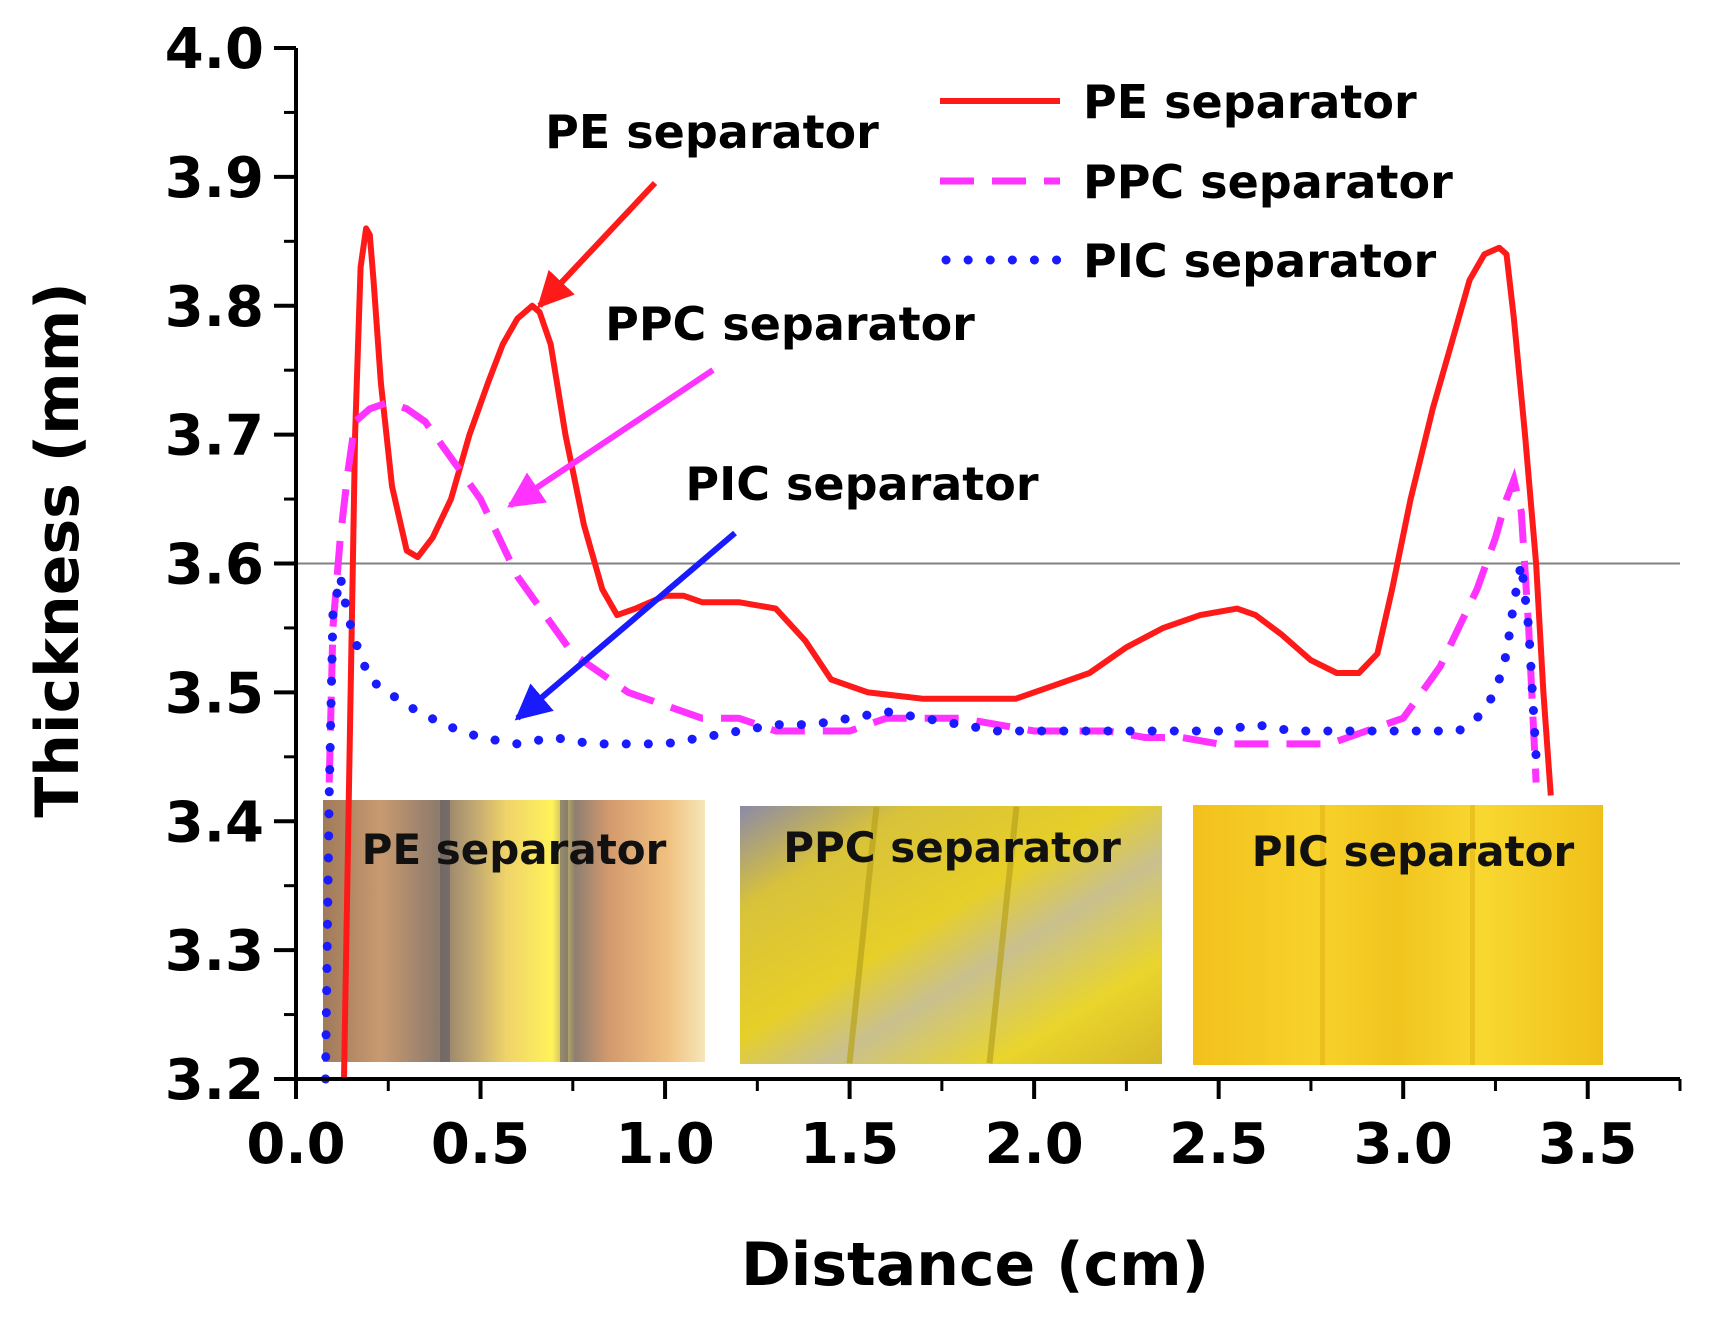 Image resolution: width=1714 pixels, height=1326 pixels. What do you see at coordinates (975, 1265) in the screenshot?
I see `x-axis-title: Distance (cm)` at bounding box center [975, 1265].